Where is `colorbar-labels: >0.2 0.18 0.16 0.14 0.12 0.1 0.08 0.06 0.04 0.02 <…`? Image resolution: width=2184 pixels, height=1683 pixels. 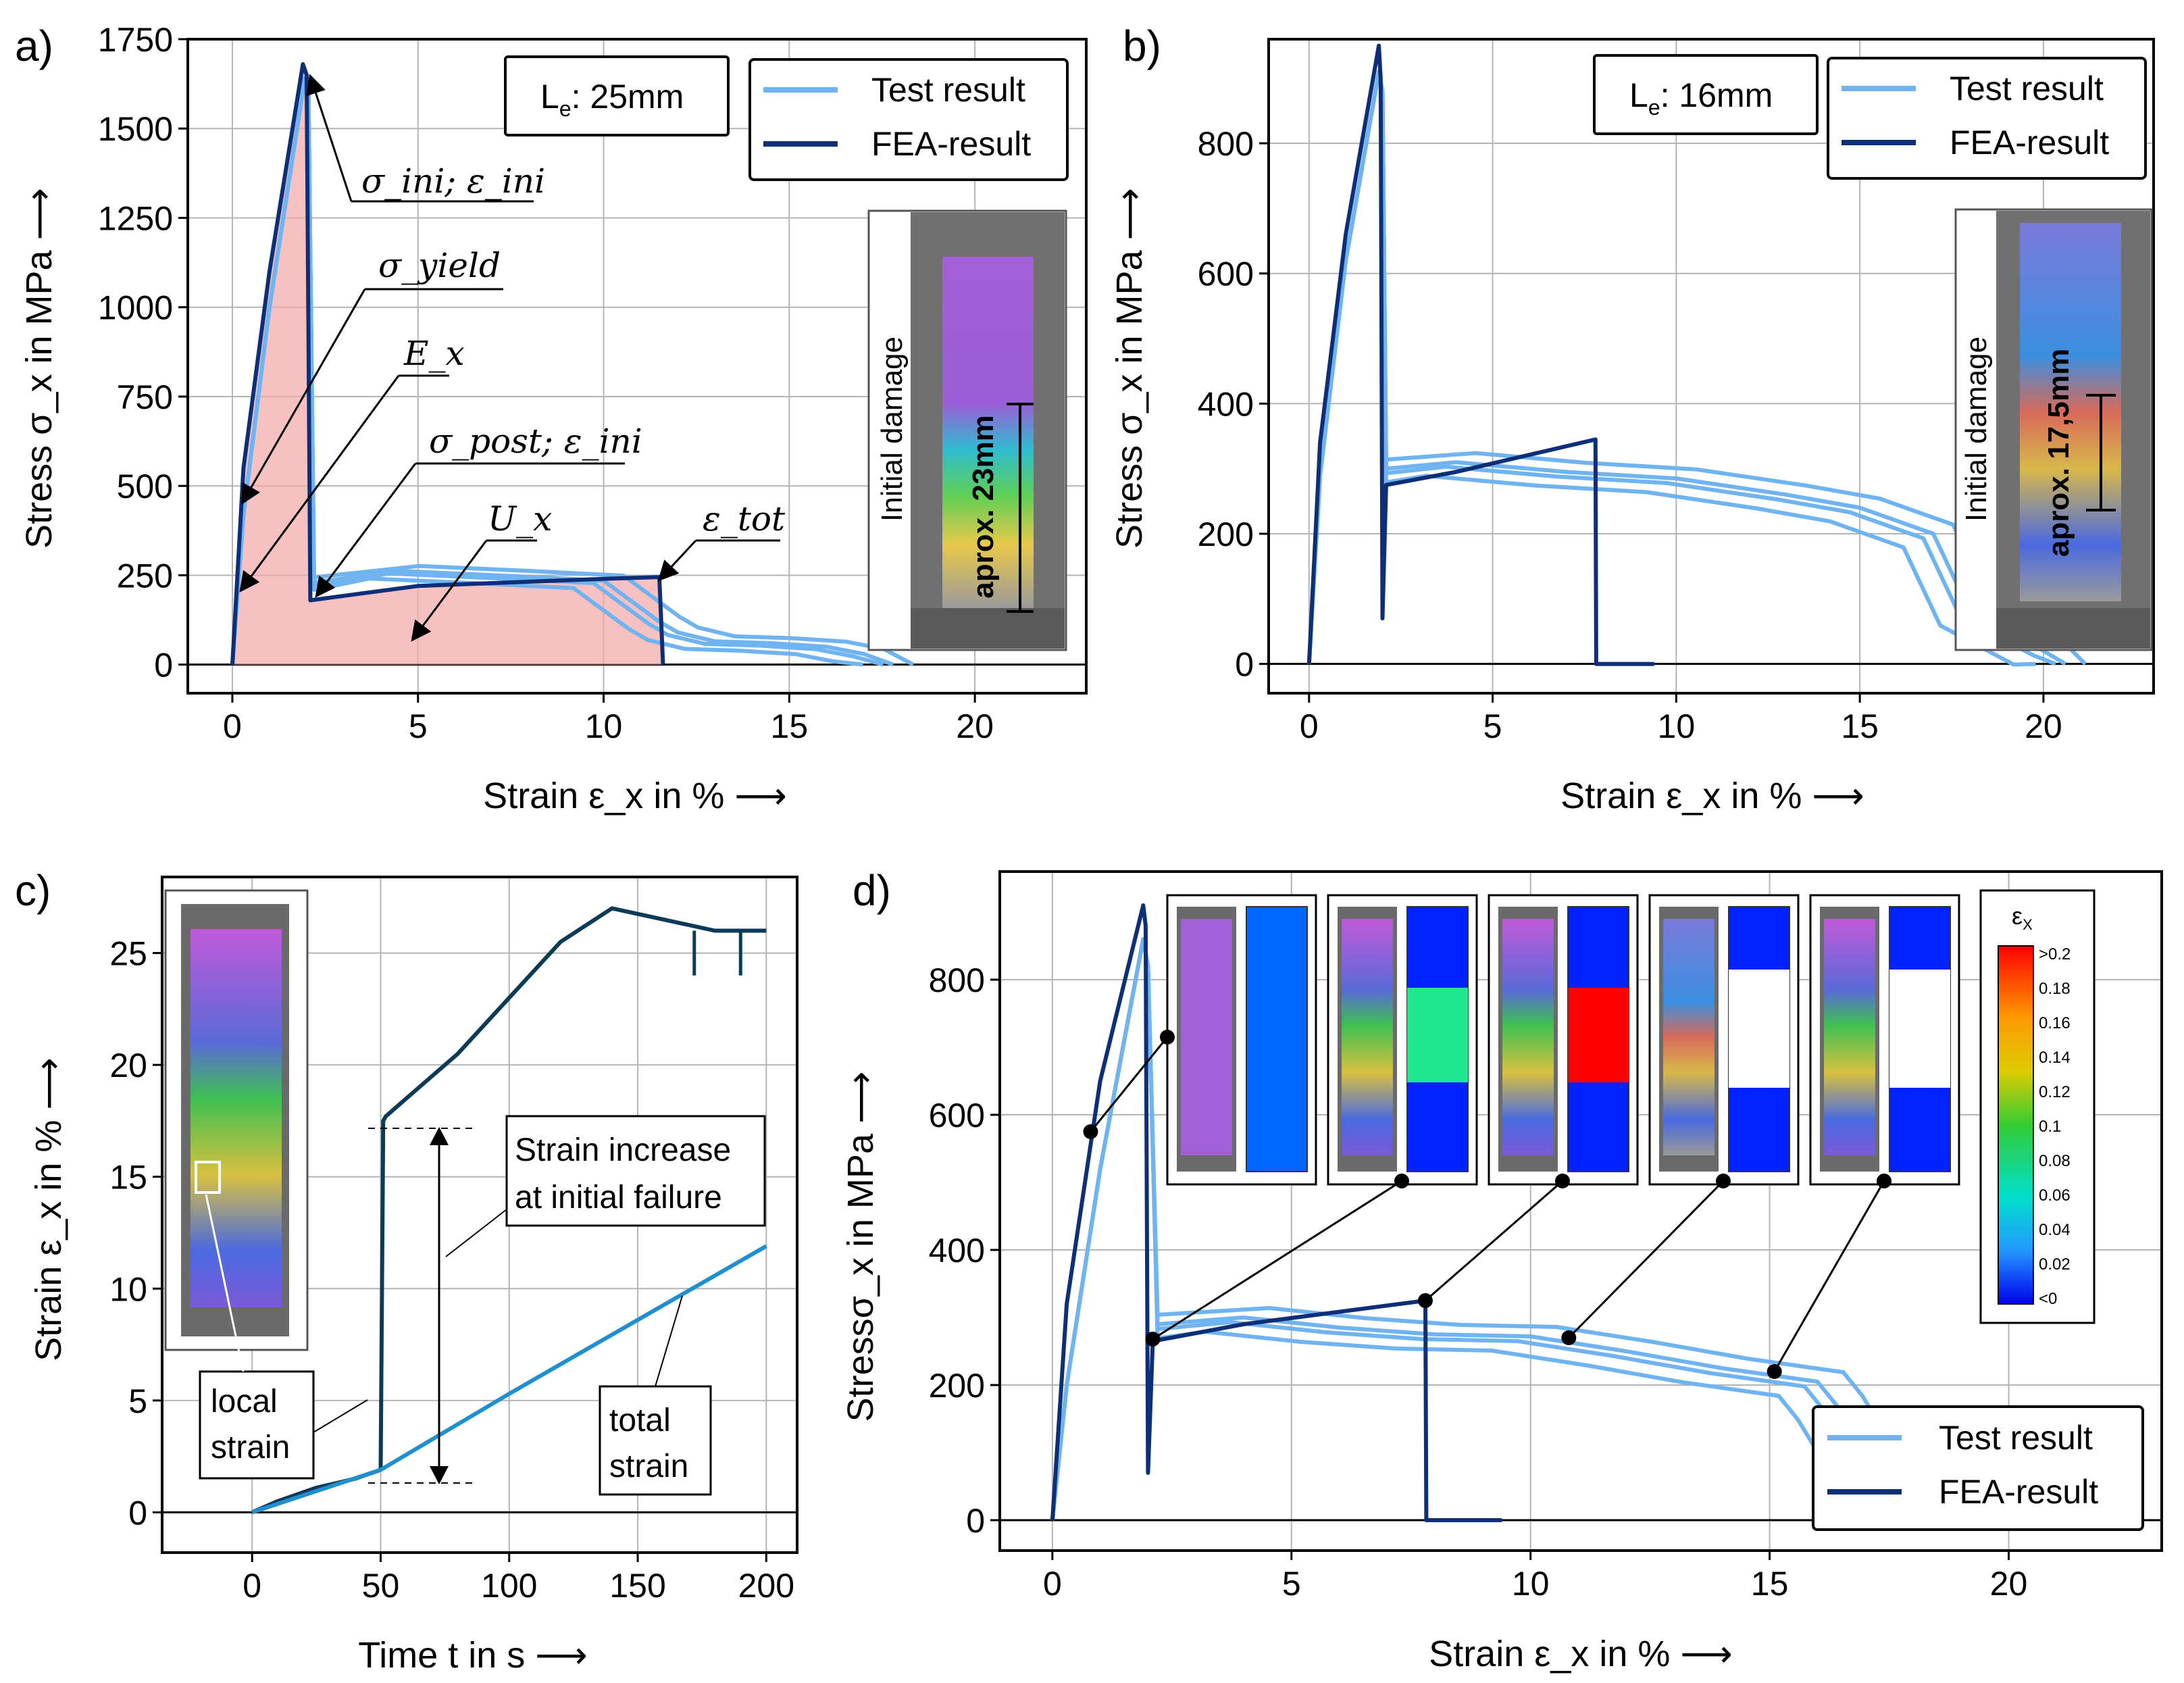
colorbar-labels: >0.2 0.18 0.16 0.14 0.12 0.1 0.08 0.06 0.04 0.02 <… is located at coordinates (2055, 1126).